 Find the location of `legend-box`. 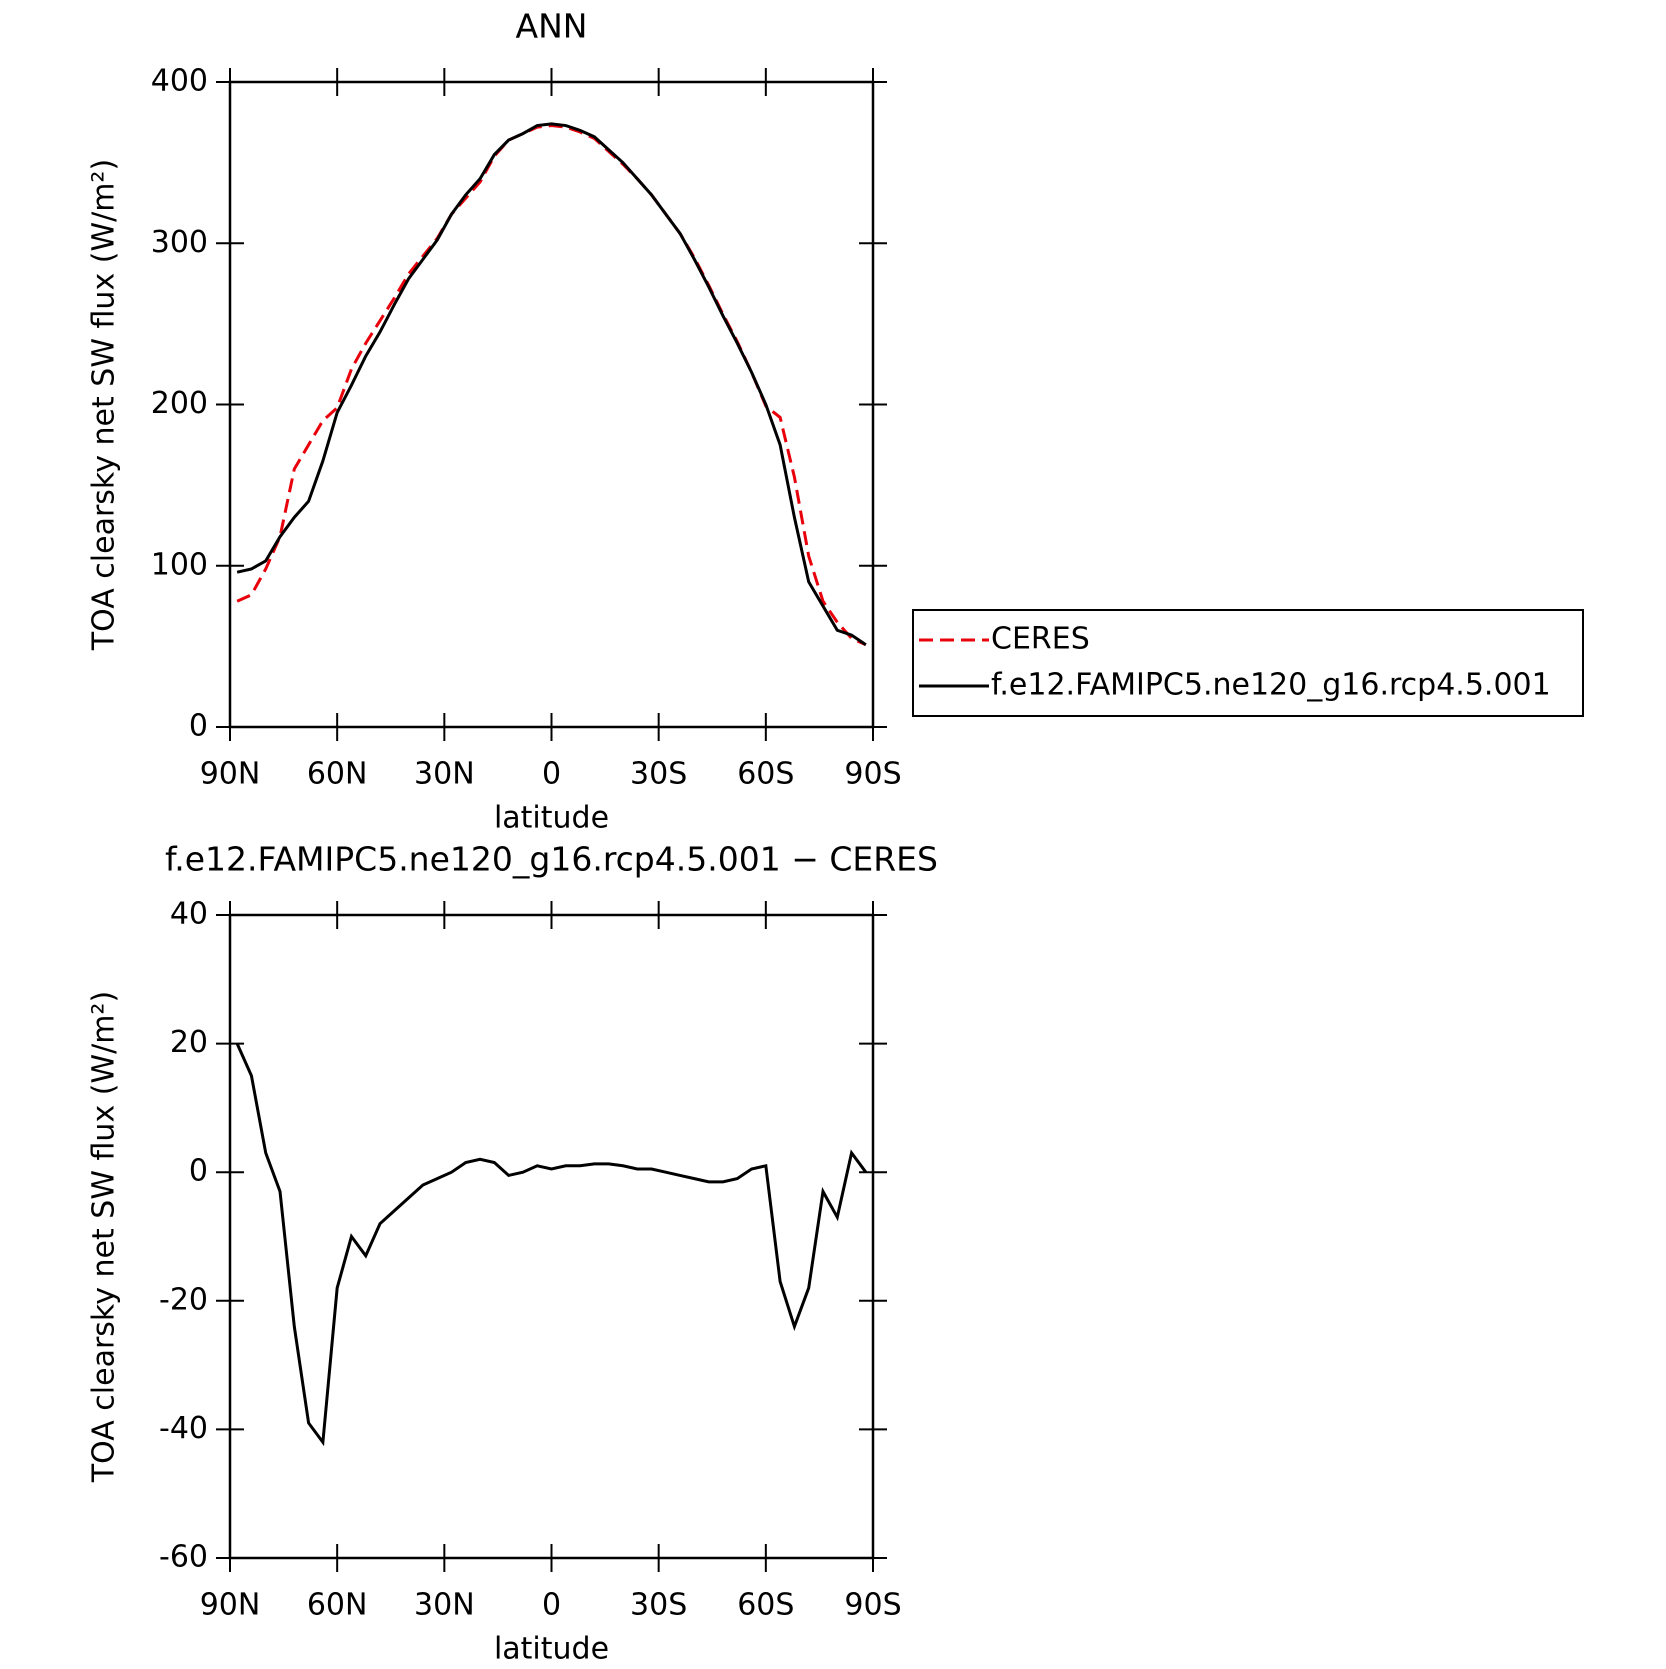

legend-box is located at coordinates (1248, 663).